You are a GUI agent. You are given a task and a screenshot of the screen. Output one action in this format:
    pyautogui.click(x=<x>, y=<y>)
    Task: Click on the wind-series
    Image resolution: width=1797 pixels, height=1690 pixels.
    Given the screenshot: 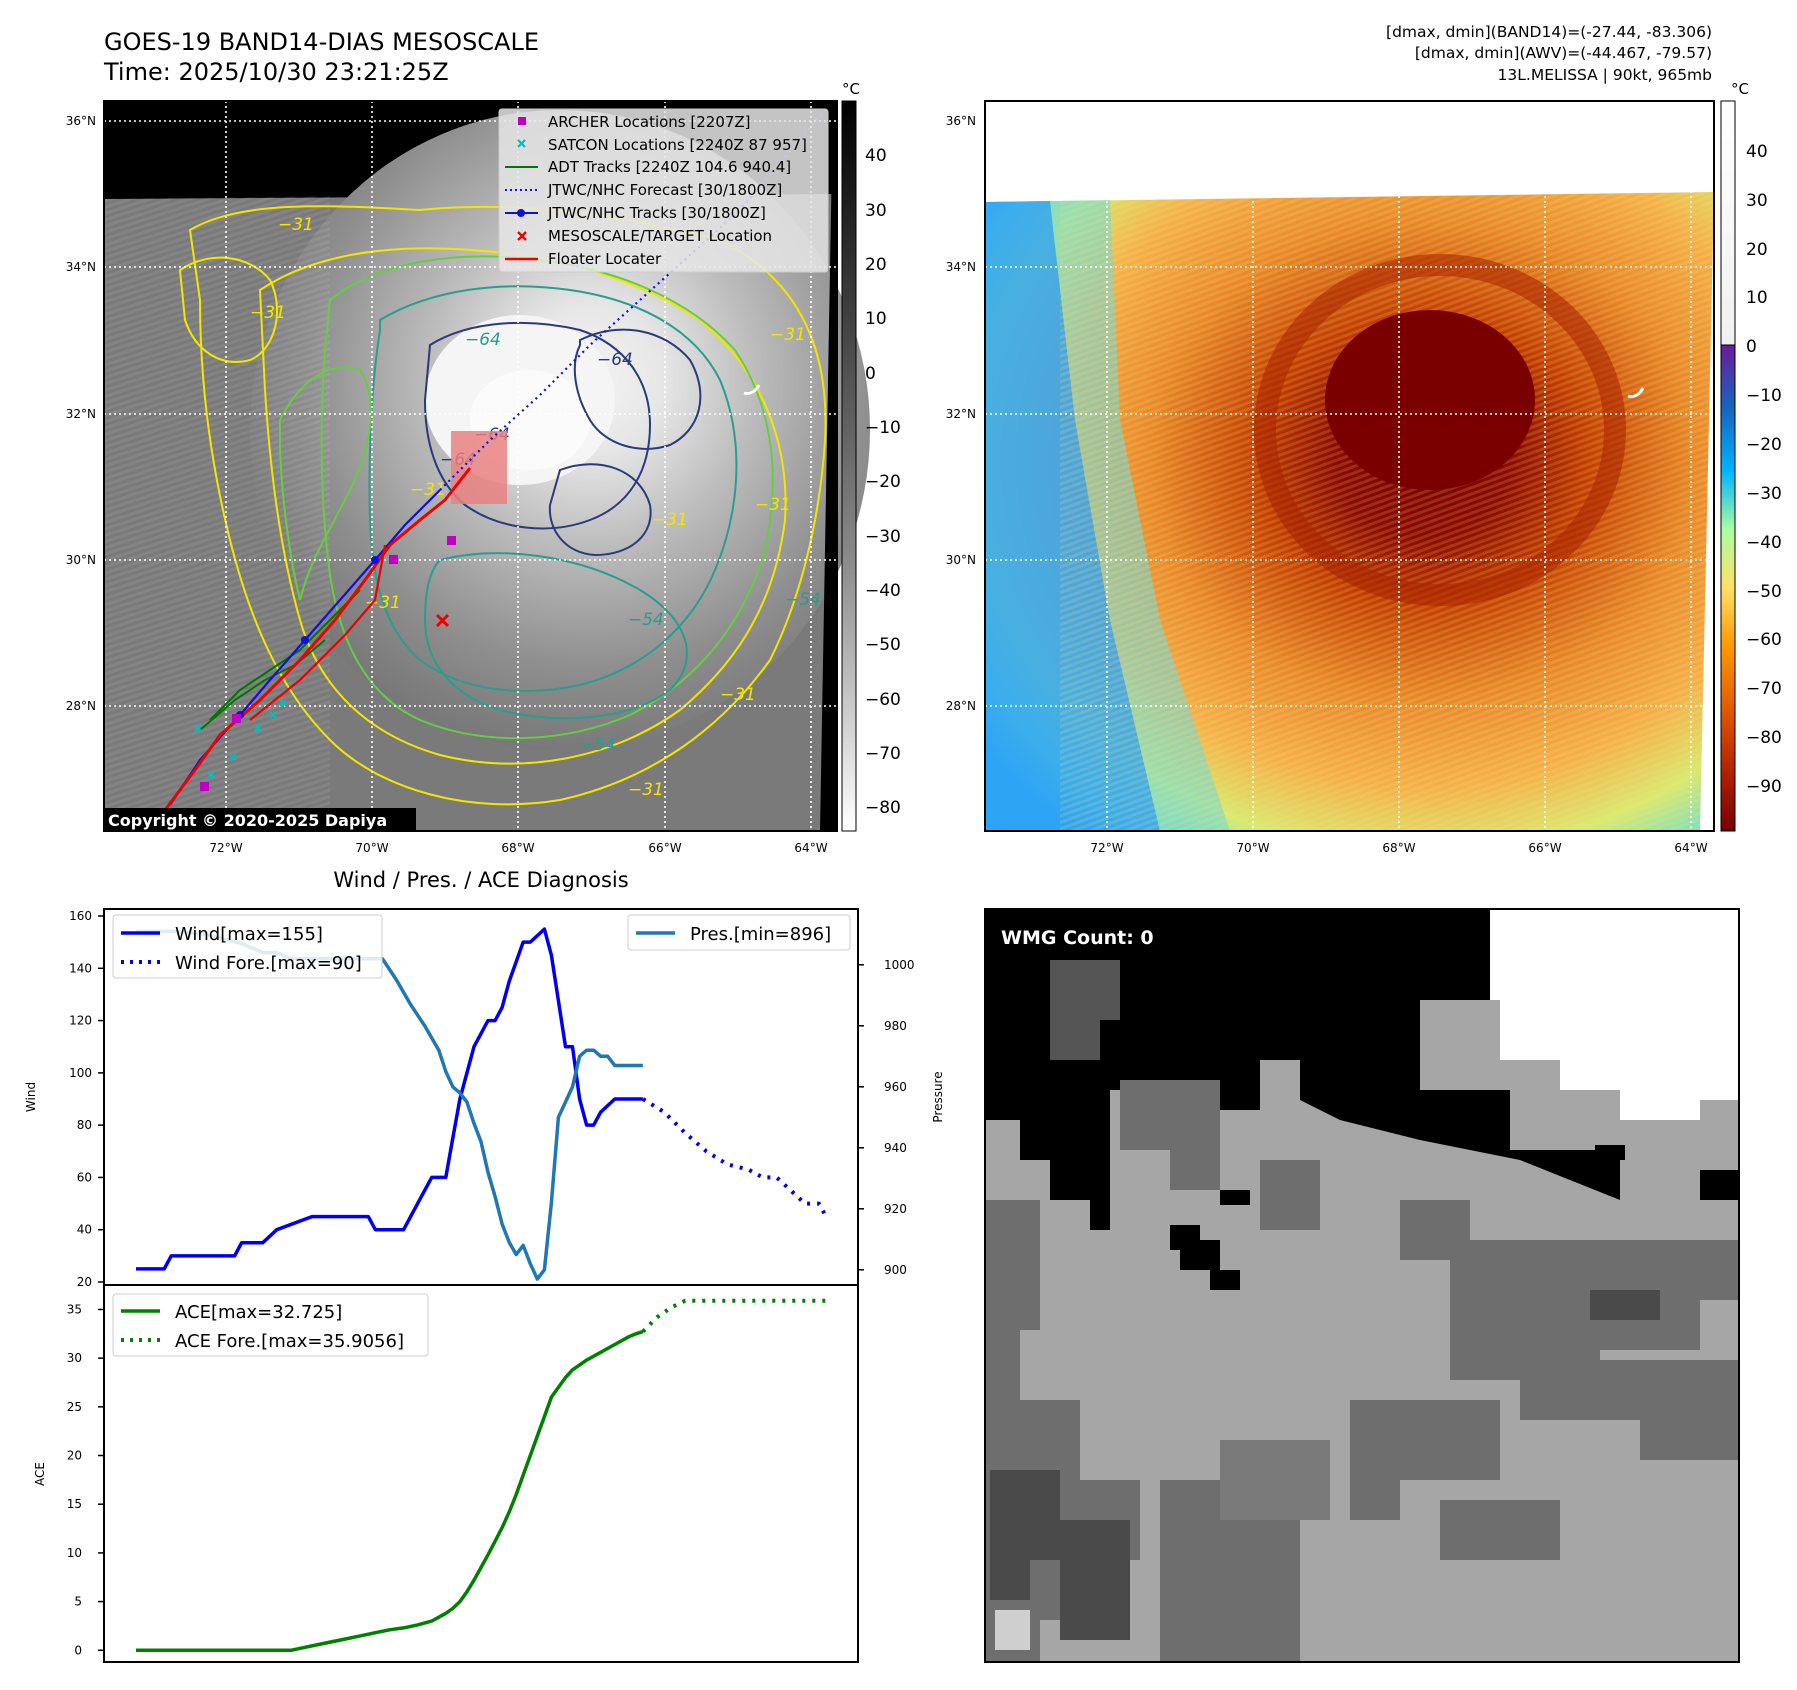 What is the action you would take?
    pyautogui.click(x=482, y=1104)
    